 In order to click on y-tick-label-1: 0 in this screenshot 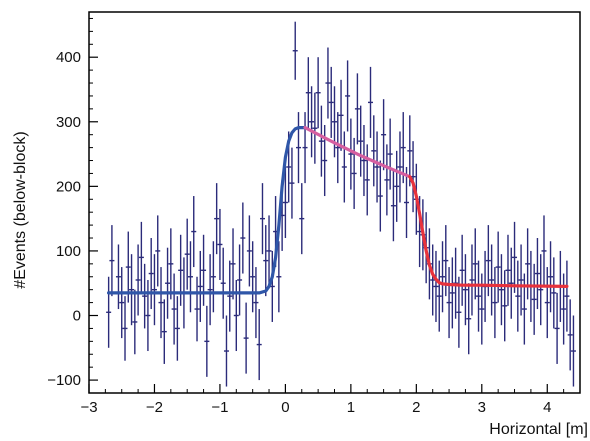, I will do `click(77, 316)`.